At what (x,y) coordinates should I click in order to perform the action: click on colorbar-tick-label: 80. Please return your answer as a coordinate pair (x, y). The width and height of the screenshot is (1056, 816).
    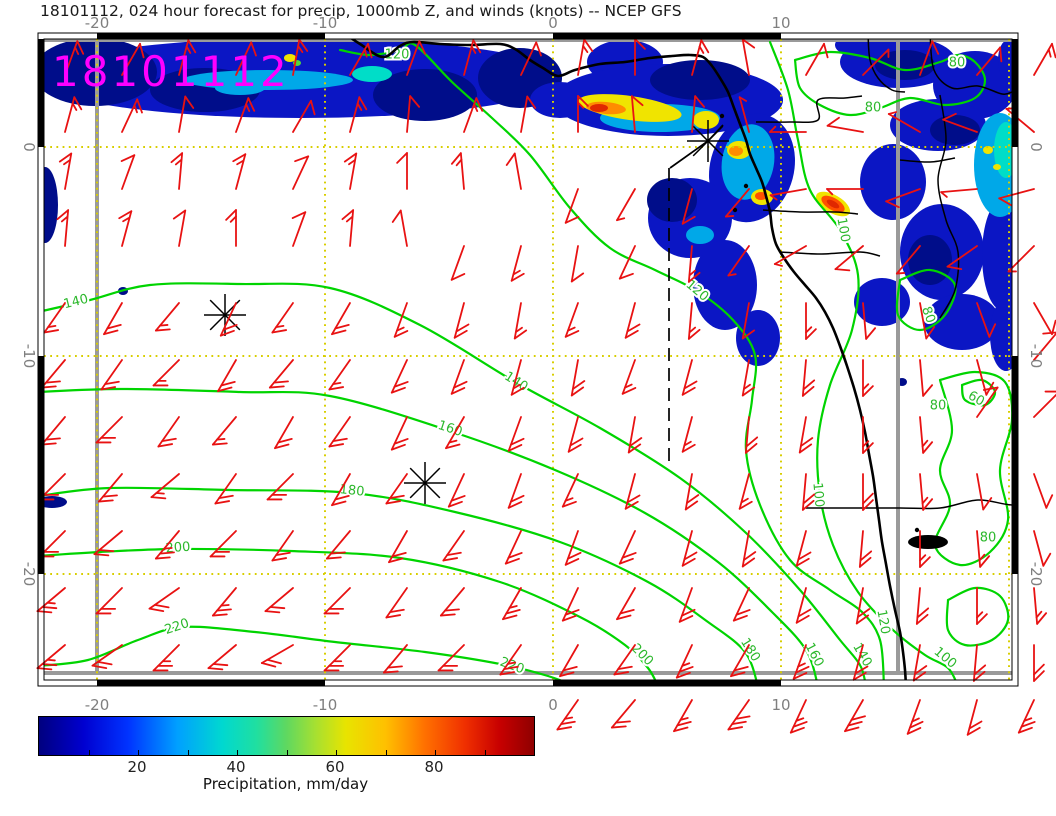
    Looking at the image, I should click on (434, 767).